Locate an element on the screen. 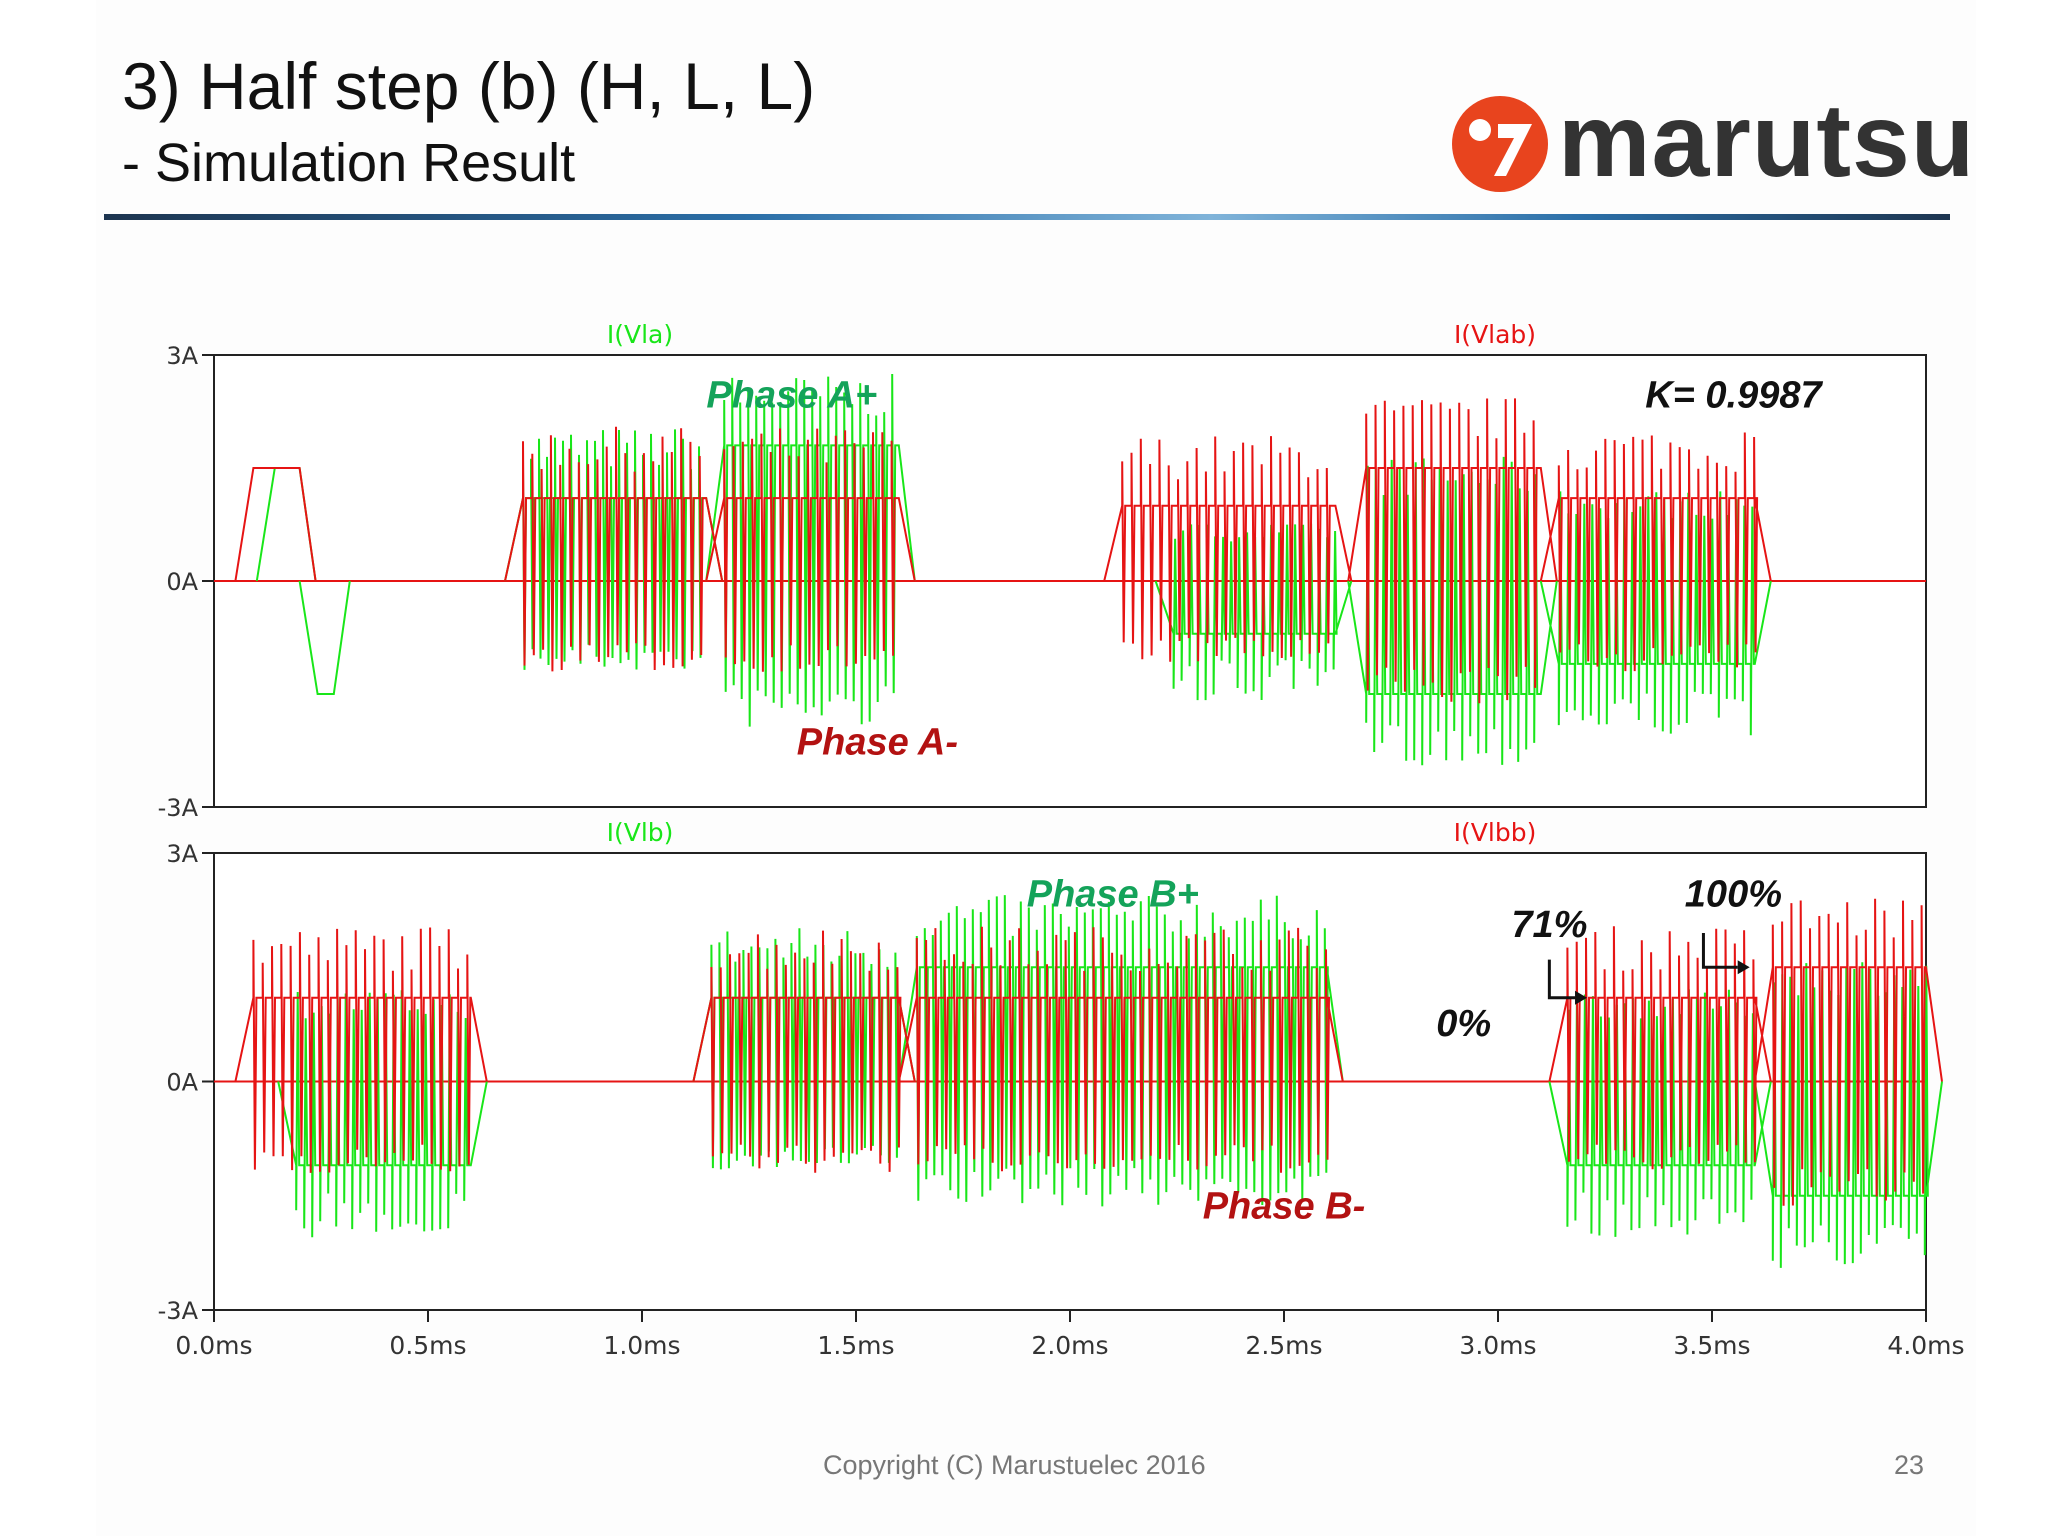 This screenshot has width=2048, height=1536. marutsu-logo-mark-icon is located at coordinates (1500, 144).